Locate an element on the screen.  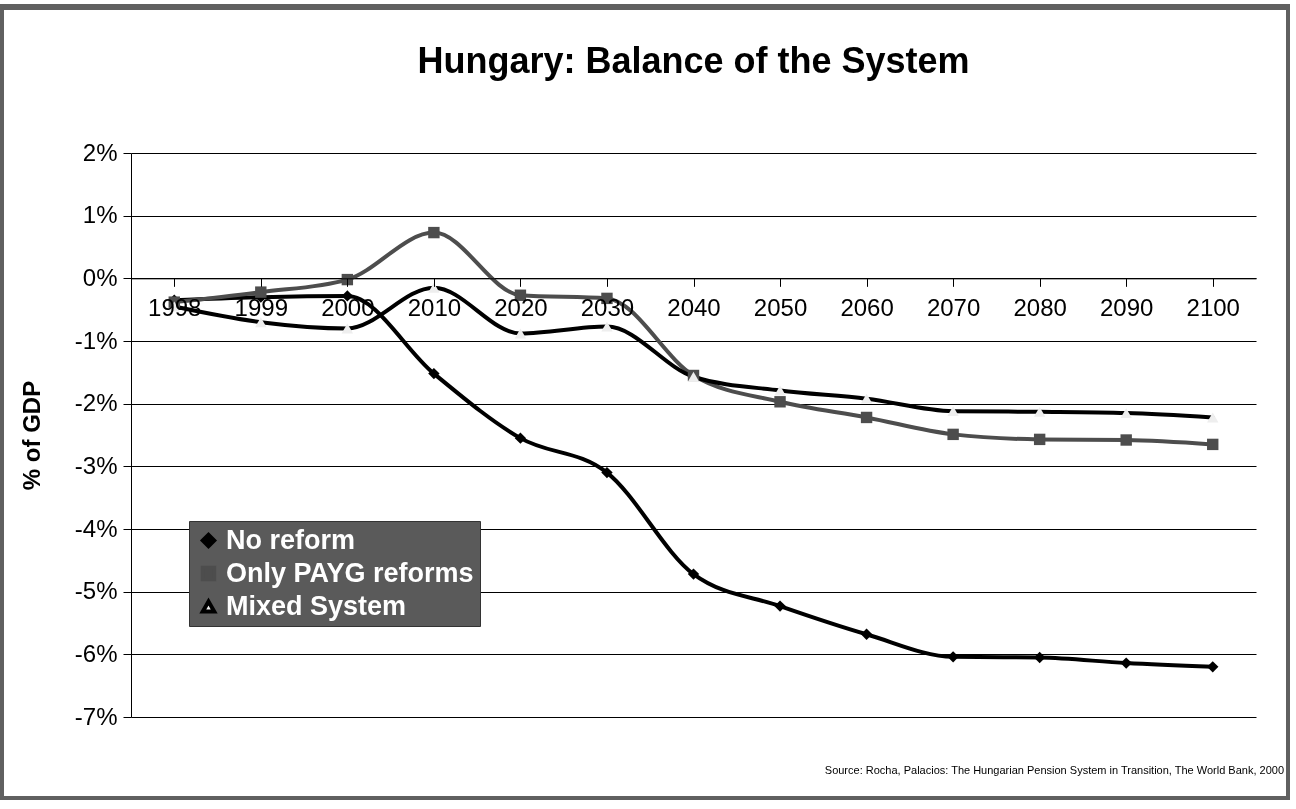
legend-label: Mixed System is located at coordinates (316, 605).